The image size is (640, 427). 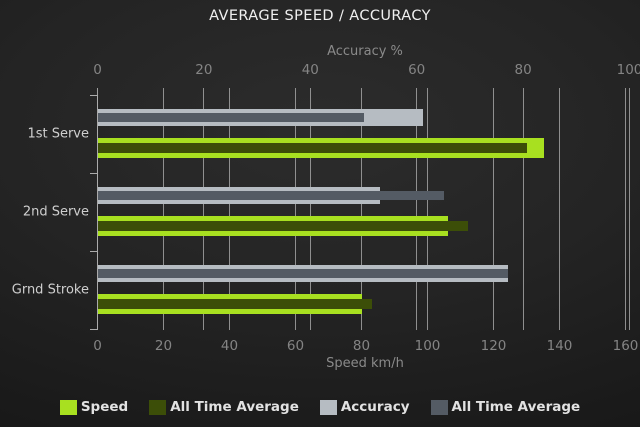 What do you see at coordinates (97, 346) in the screenshot?
I see `bottom-axis-tick-label: 0` at bounding box center [97, 346].